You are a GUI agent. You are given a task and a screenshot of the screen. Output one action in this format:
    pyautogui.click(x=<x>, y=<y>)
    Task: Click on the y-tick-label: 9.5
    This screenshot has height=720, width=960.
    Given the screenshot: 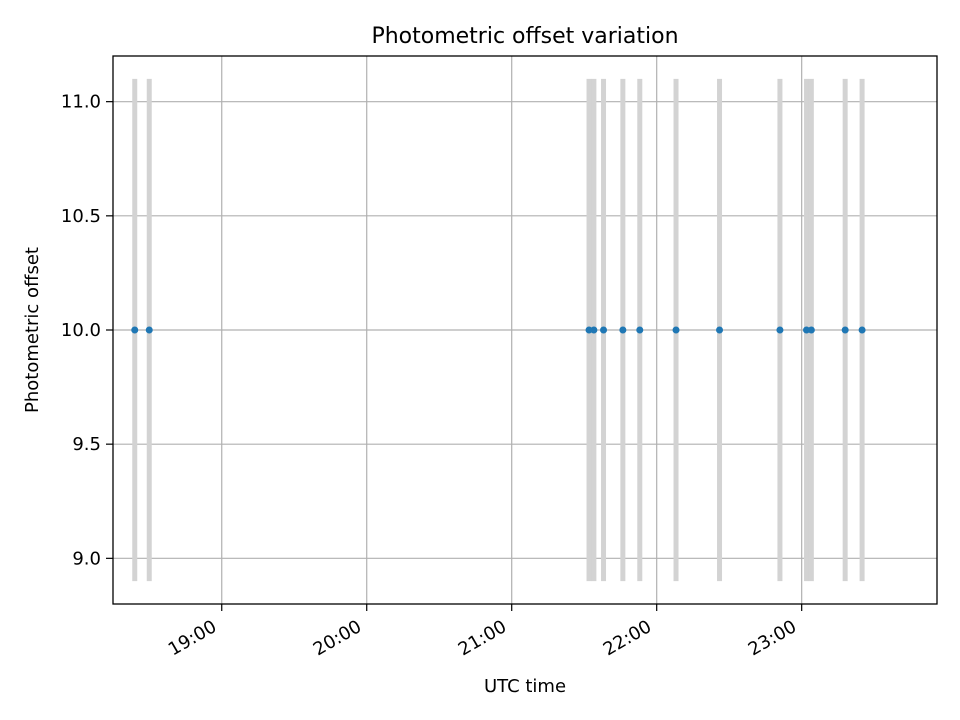 What is the action you would take?
    pyautogui.click(x=86, y=444)
    